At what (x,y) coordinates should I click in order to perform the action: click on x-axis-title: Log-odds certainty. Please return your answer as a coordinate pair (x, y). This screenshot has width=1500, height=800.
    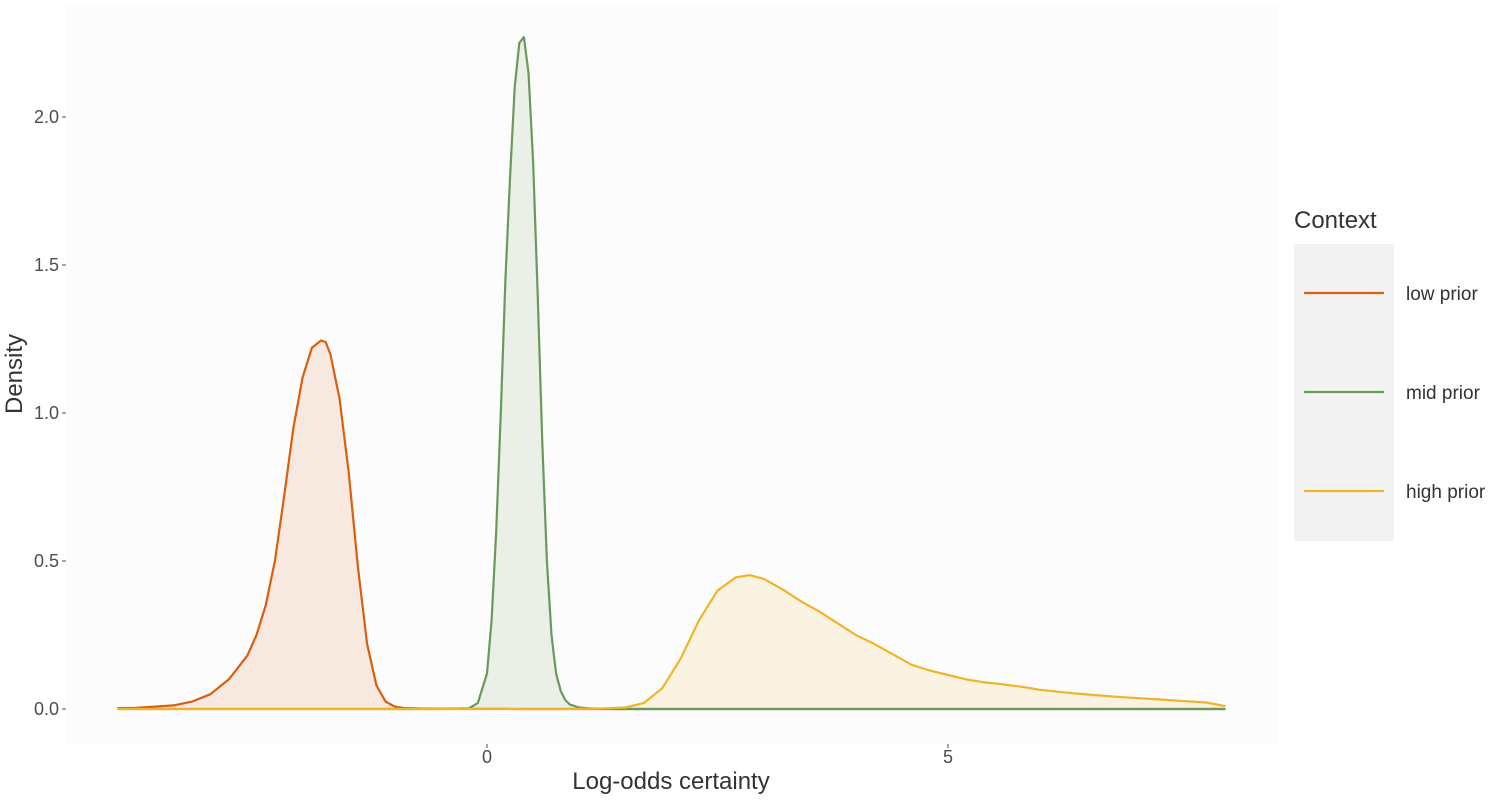
    Looking at the image, I should click on (670, 781).